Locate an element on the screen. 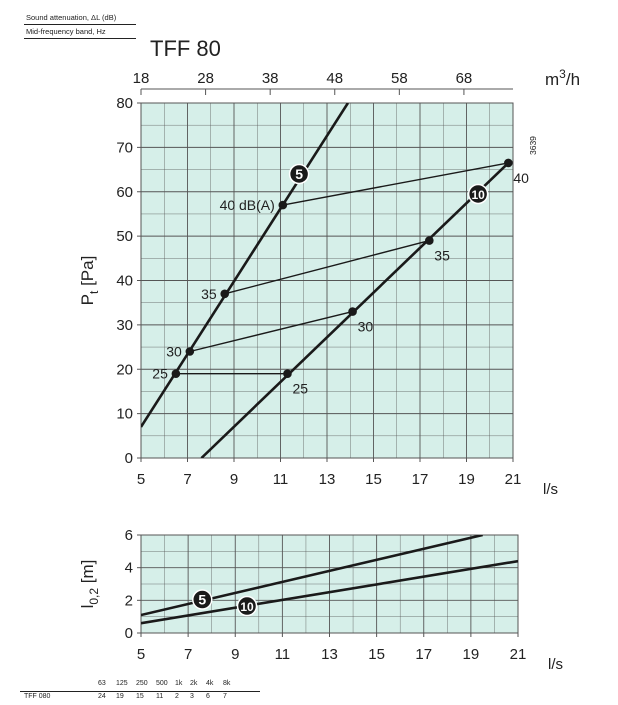 The width and height of the screenshot is (618, 705). throw-x-tick-label: 13 is located at coordinates (329, 654).